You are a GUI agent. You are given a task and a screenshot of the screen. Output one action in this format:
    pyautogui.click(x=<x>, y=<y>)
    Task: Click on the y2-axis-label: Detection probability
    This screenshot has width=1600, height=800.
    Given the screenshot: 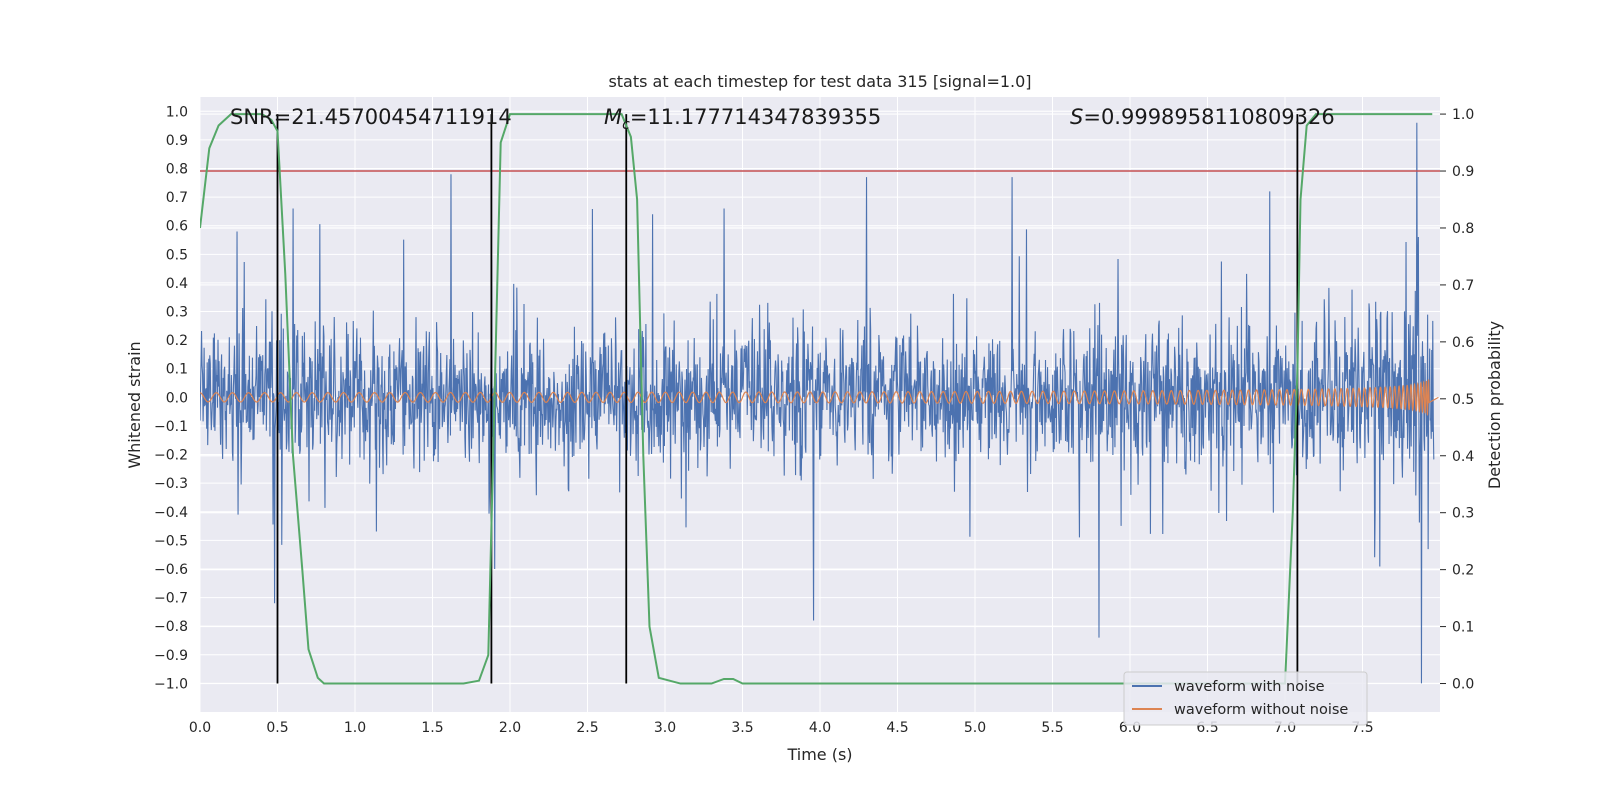 What is the action you would take?
    pyautogui.click(x=1494, y=405)
    